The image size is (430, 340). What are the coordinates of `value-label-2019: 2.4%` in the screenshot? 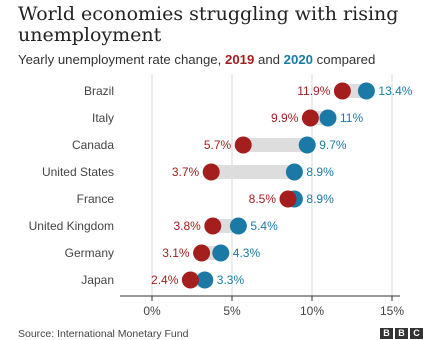 It's located at (165, 280).